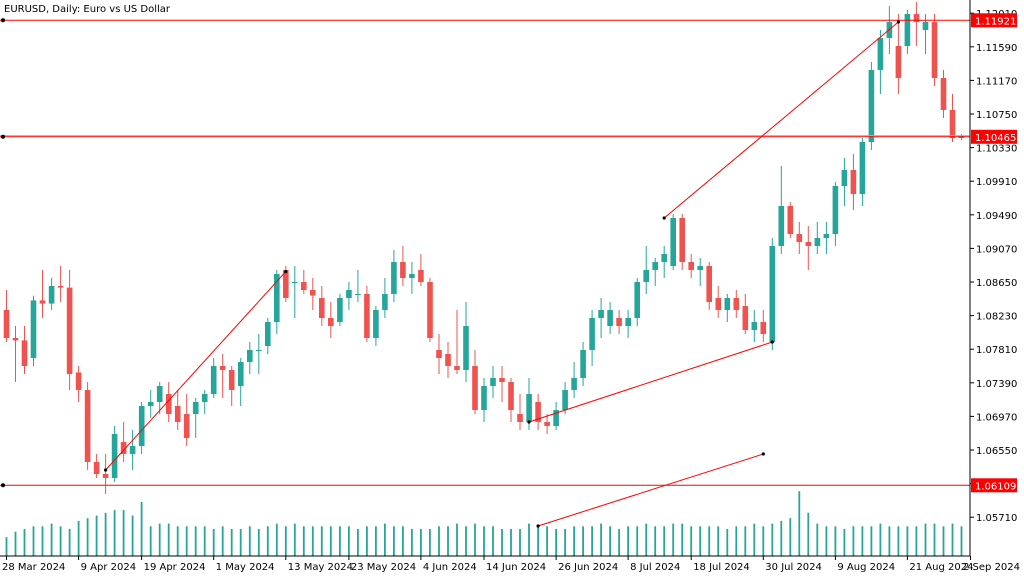 The image size is (1024, 576). I want to click on price-tag, so click(994, 485).